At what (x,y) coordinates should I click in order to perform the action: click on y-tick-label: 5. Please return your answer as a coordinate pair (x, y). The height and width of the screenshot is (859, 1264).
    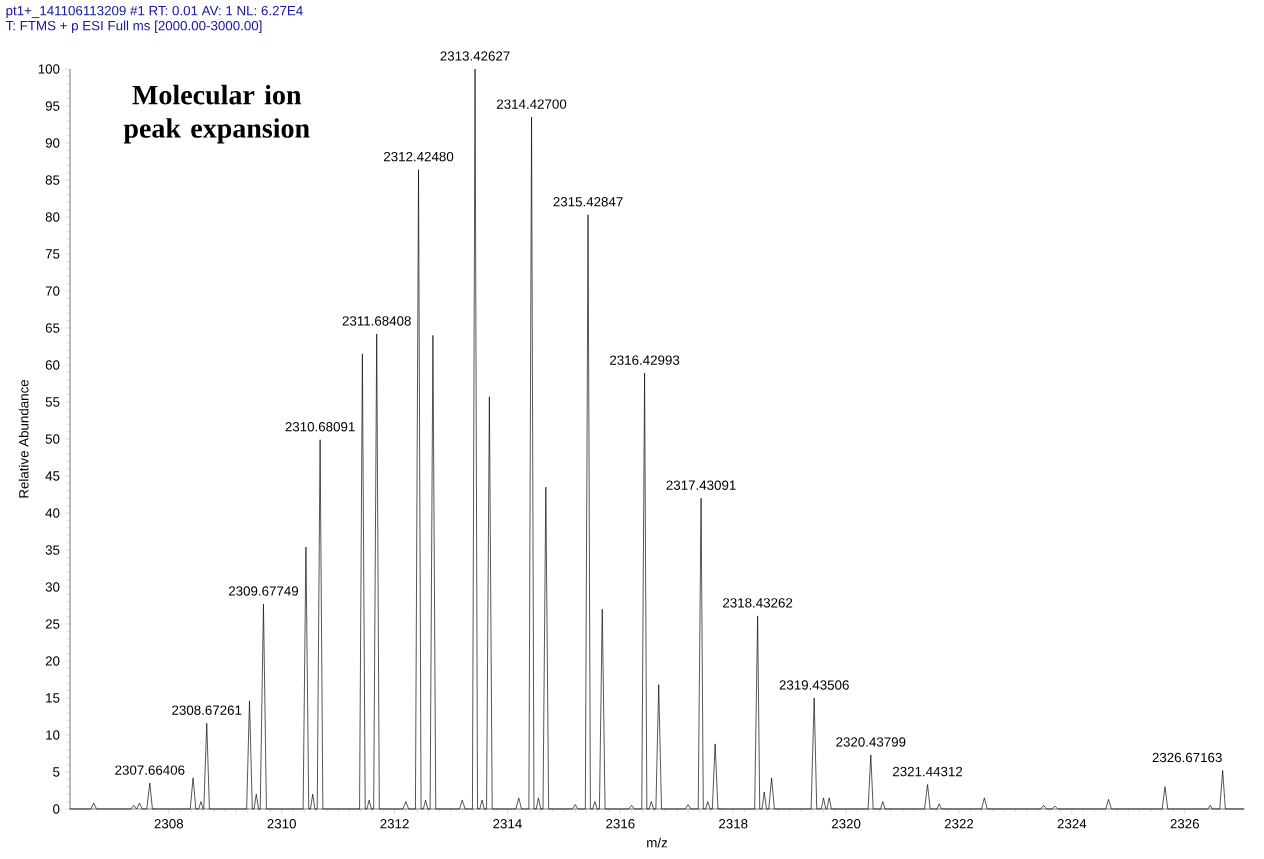
    Looking at the image, I should click on (56, 772).